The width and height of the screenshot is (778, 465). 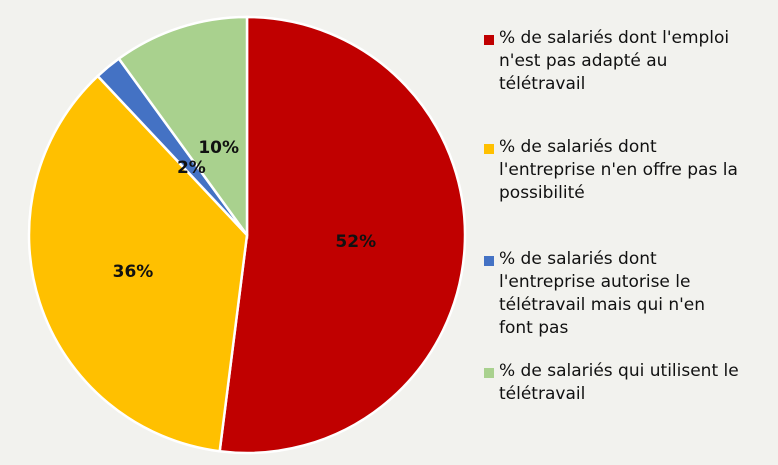 What do you see at coordinates (534, 328) in the screenshot?
I see `legend-line: font pas` at bounding box center [534, 328].